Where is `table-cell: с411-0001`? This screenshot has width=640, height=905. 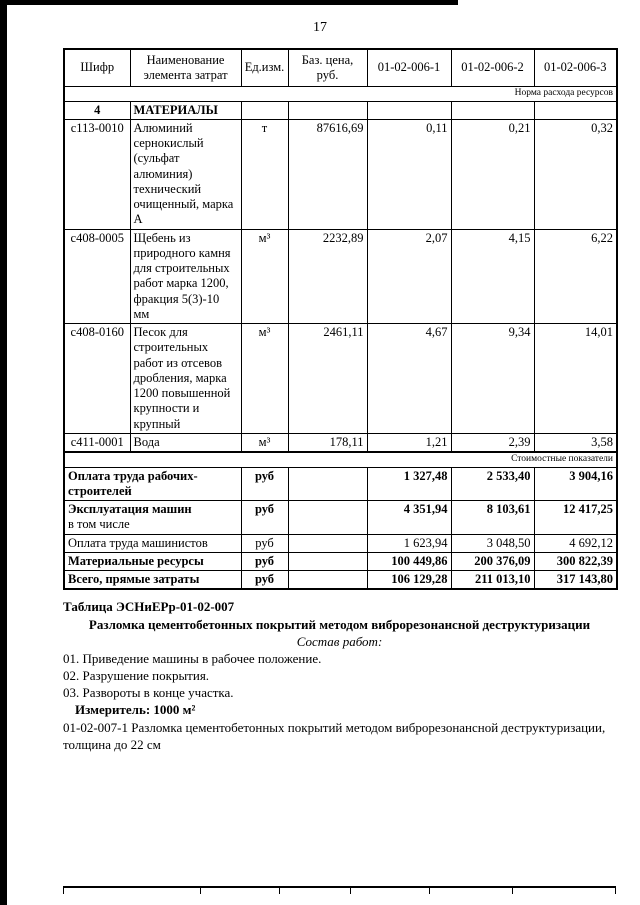 table-cell: с411-0001 is located at coordinates (97, 442).